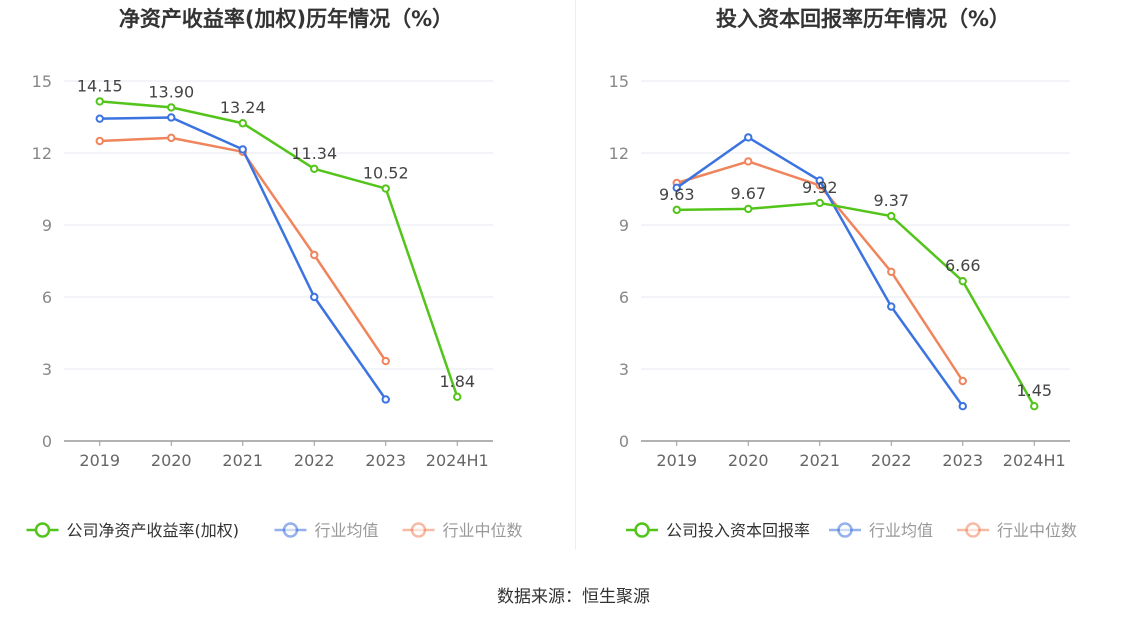 Image resolution: width=1147 pixels, height=619 pixels. Describe the element at coordinates (171, 460) in the screenshot. I see `roe-x-tick-label: 2020` at that location.